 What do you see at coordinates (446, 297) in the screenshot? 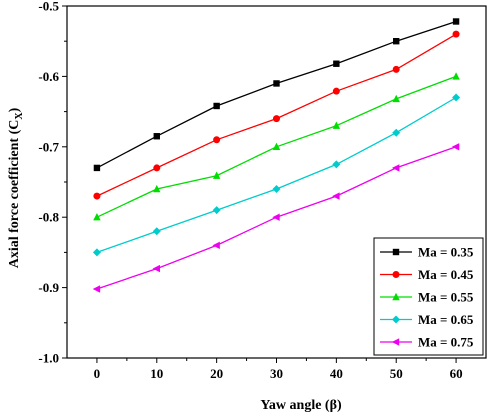
I see `legend-label: Ma = 0.55` at bounding box center [446, 297].